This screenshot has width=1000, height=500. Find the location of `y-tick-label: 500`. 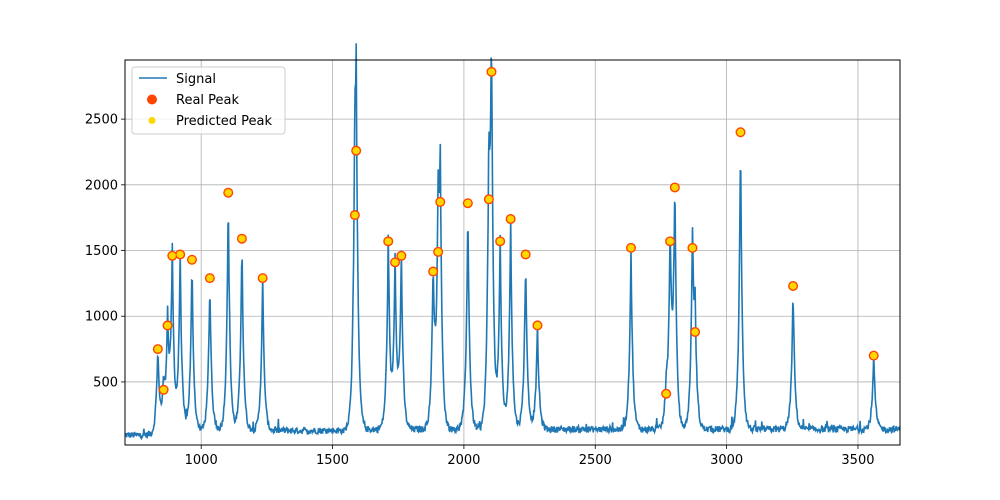

y-tick-label: 500 is located at coordinates (105, 382).